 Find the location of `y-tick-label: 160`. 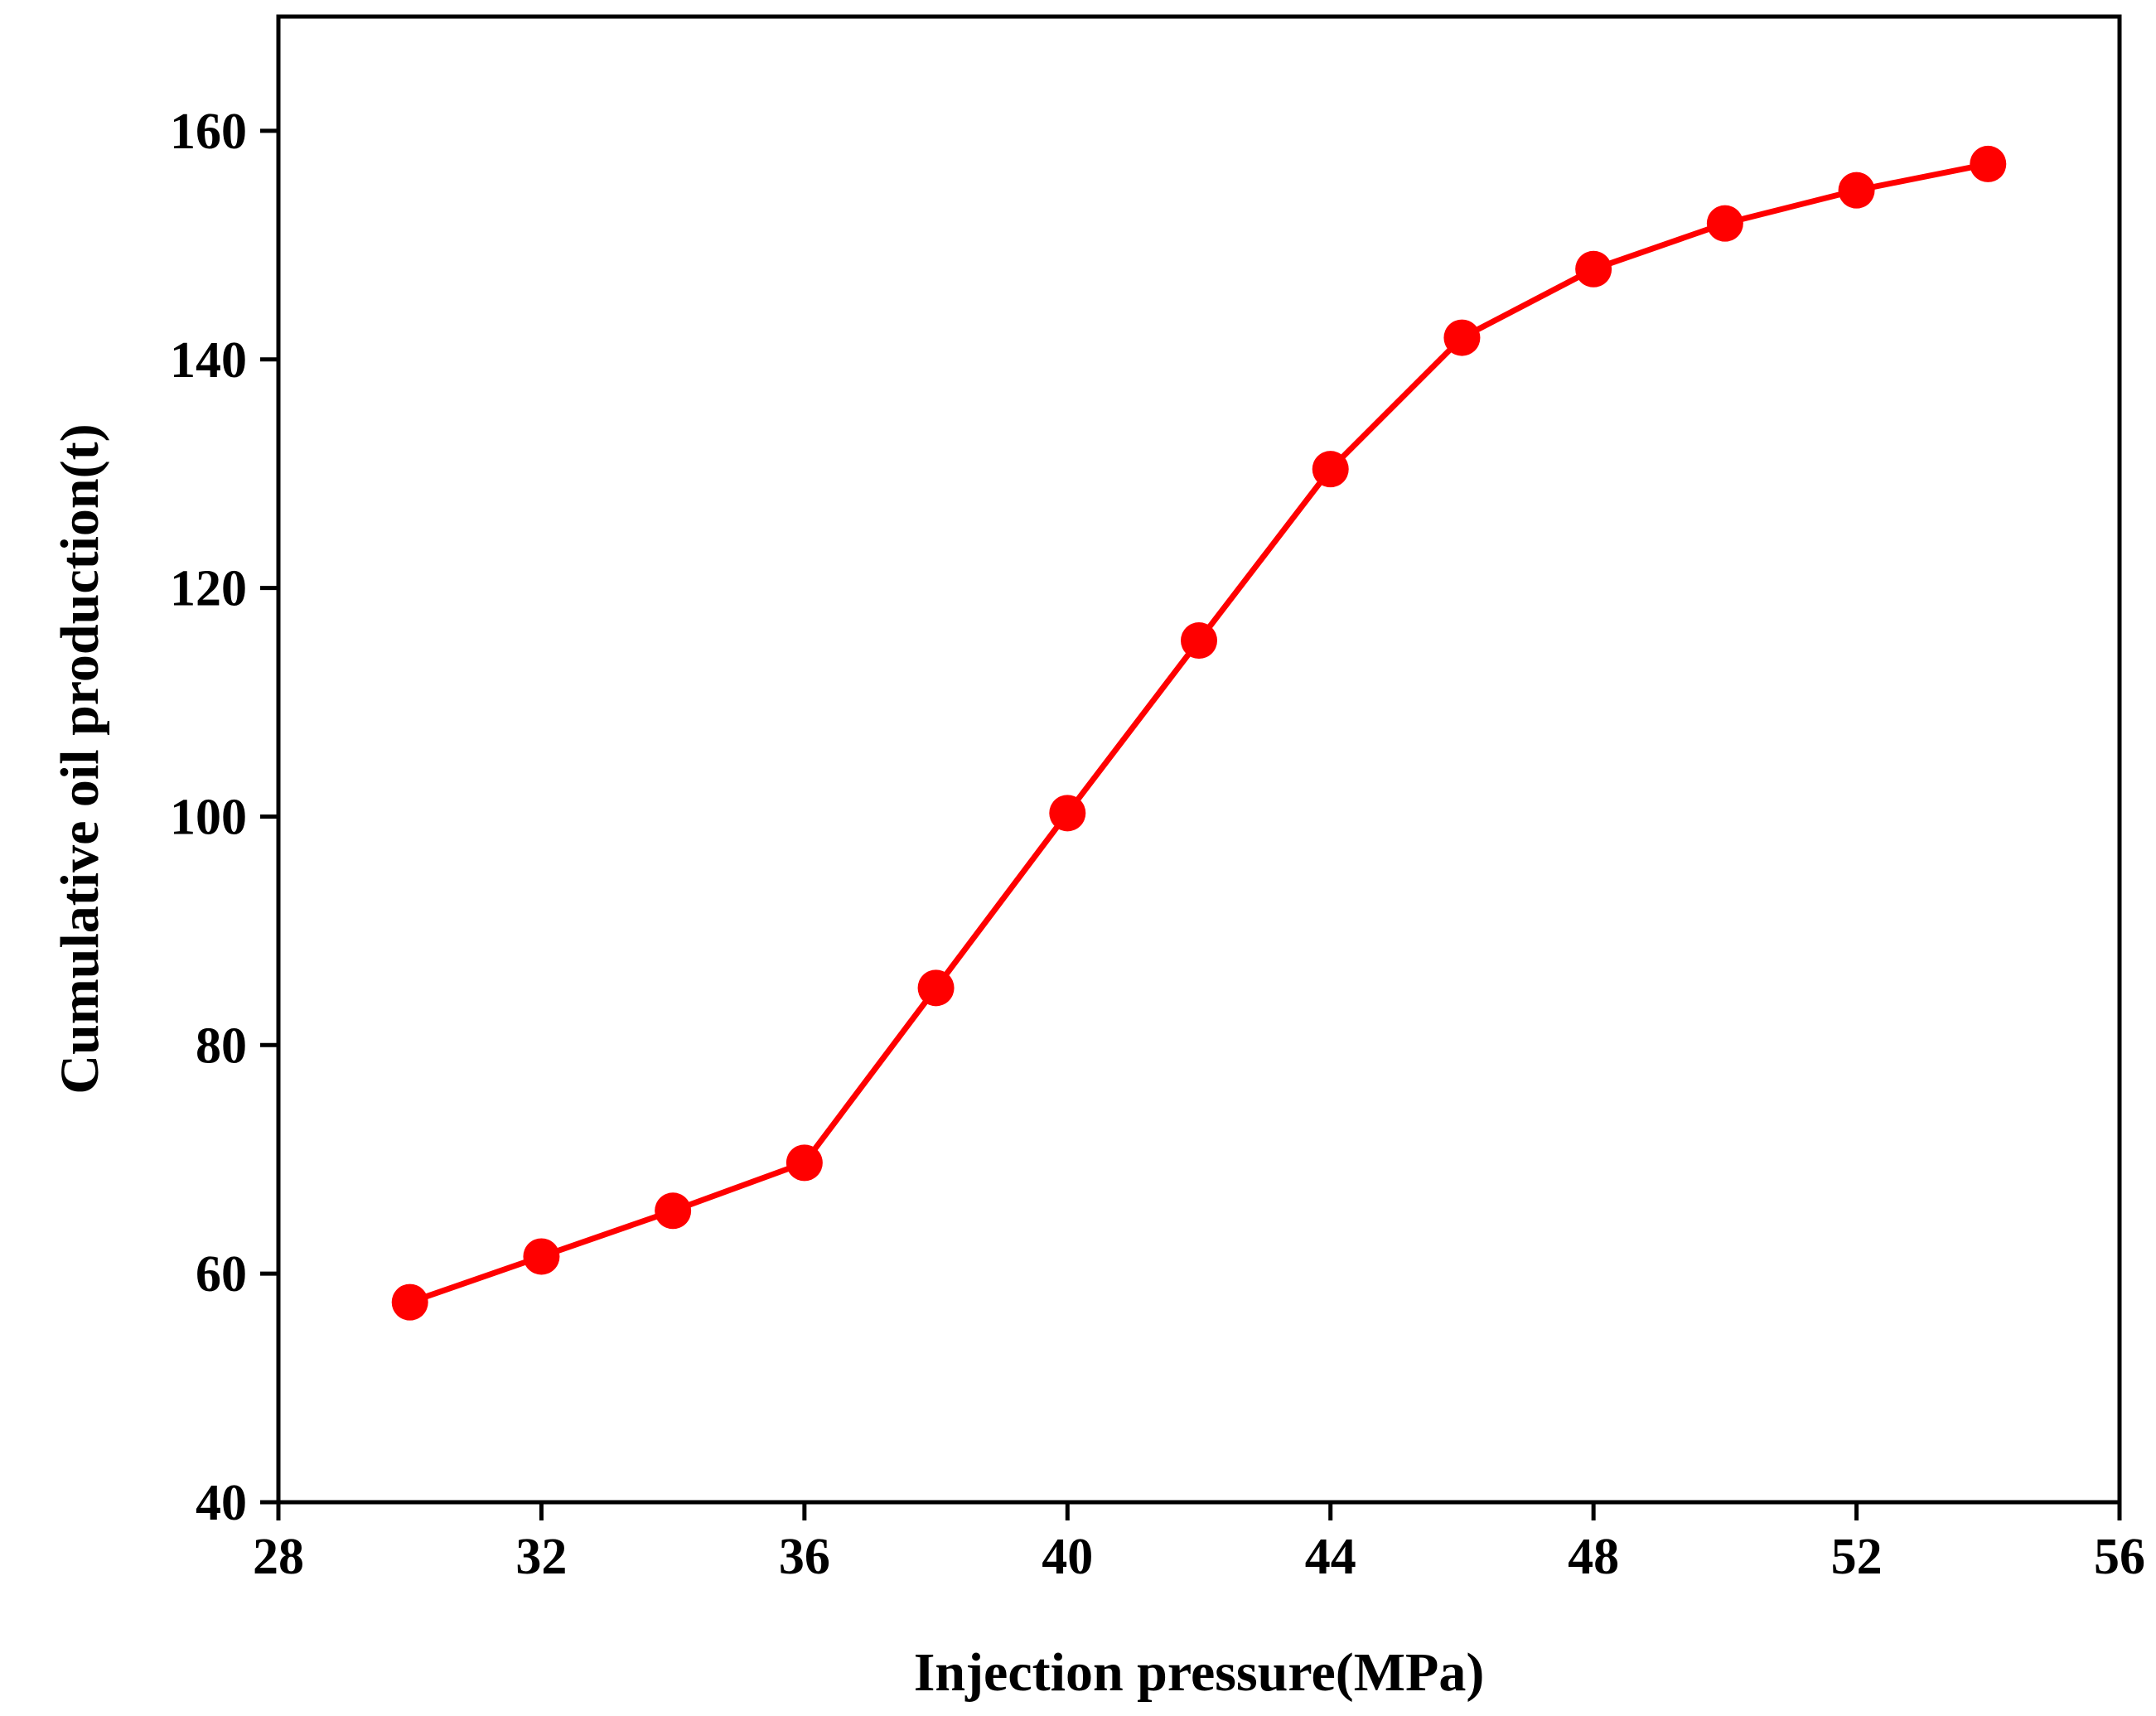

y-tick-label: 160 is located at coordinates (208, 132).